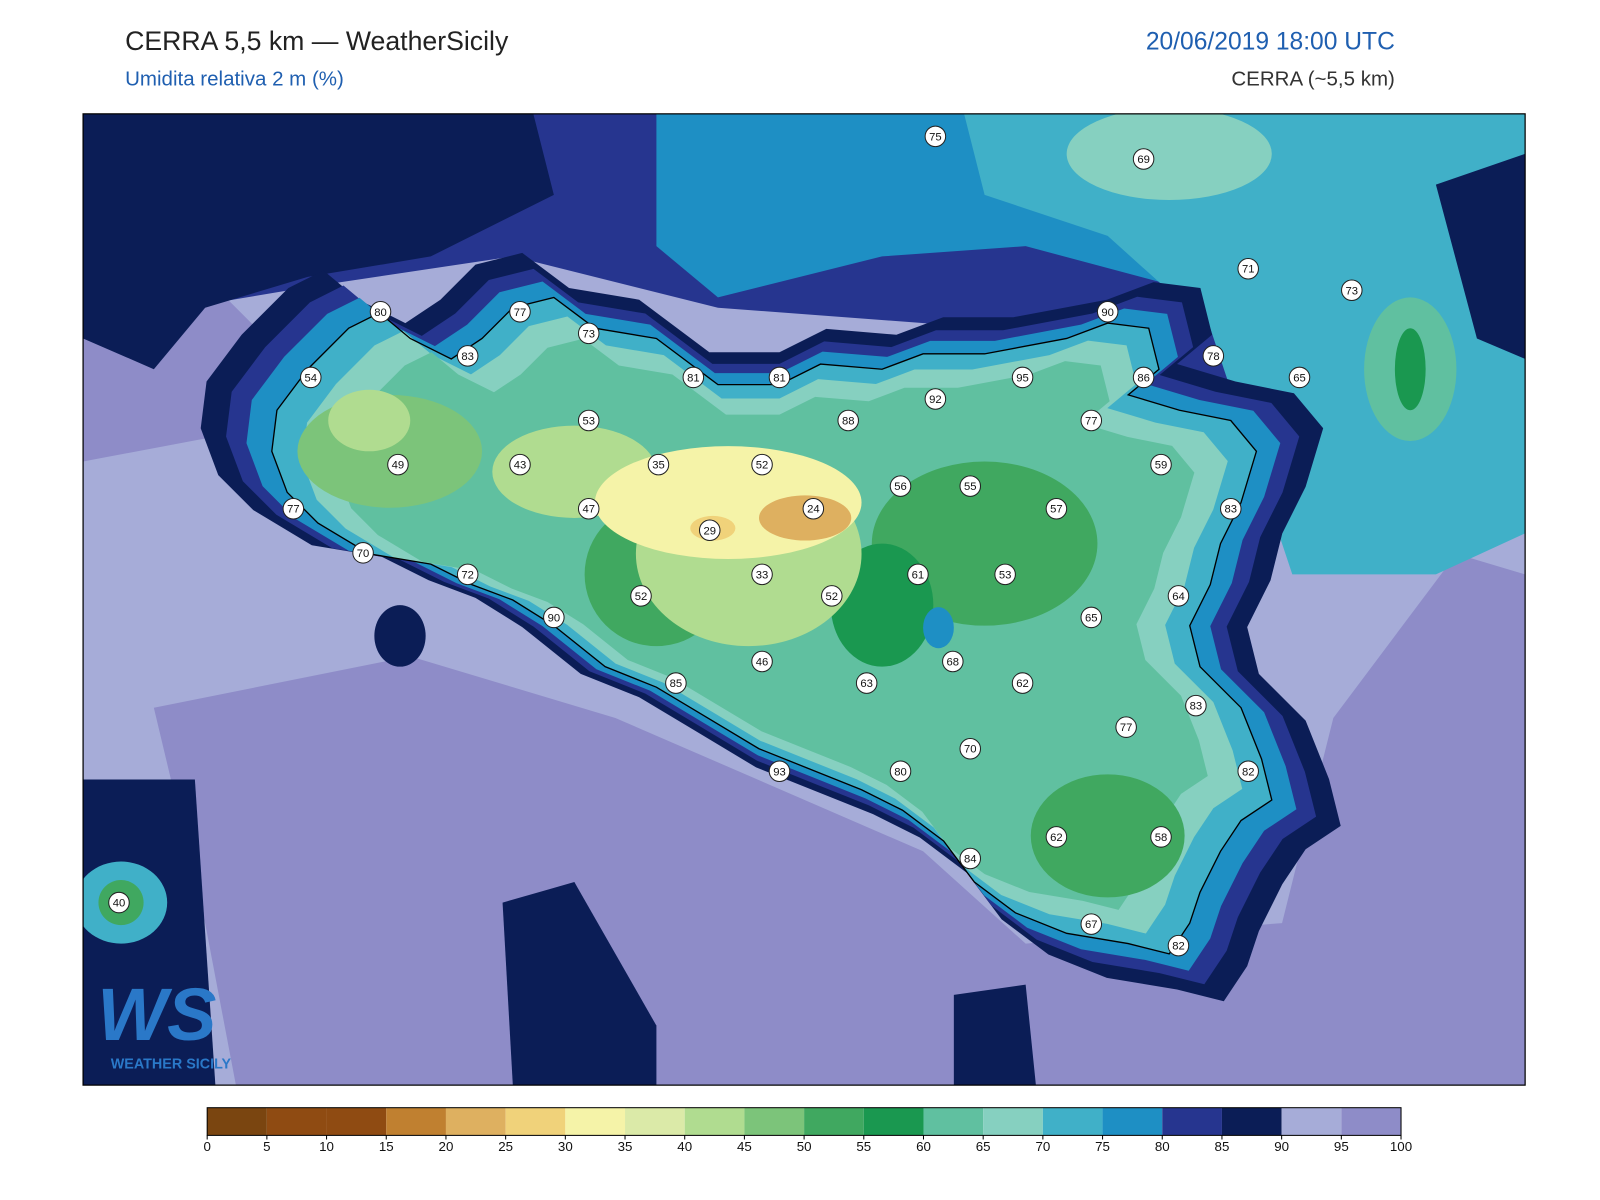 The height and width of the screenshot is (1200, 1600). I want to click on station: 81, so click(693, 377).